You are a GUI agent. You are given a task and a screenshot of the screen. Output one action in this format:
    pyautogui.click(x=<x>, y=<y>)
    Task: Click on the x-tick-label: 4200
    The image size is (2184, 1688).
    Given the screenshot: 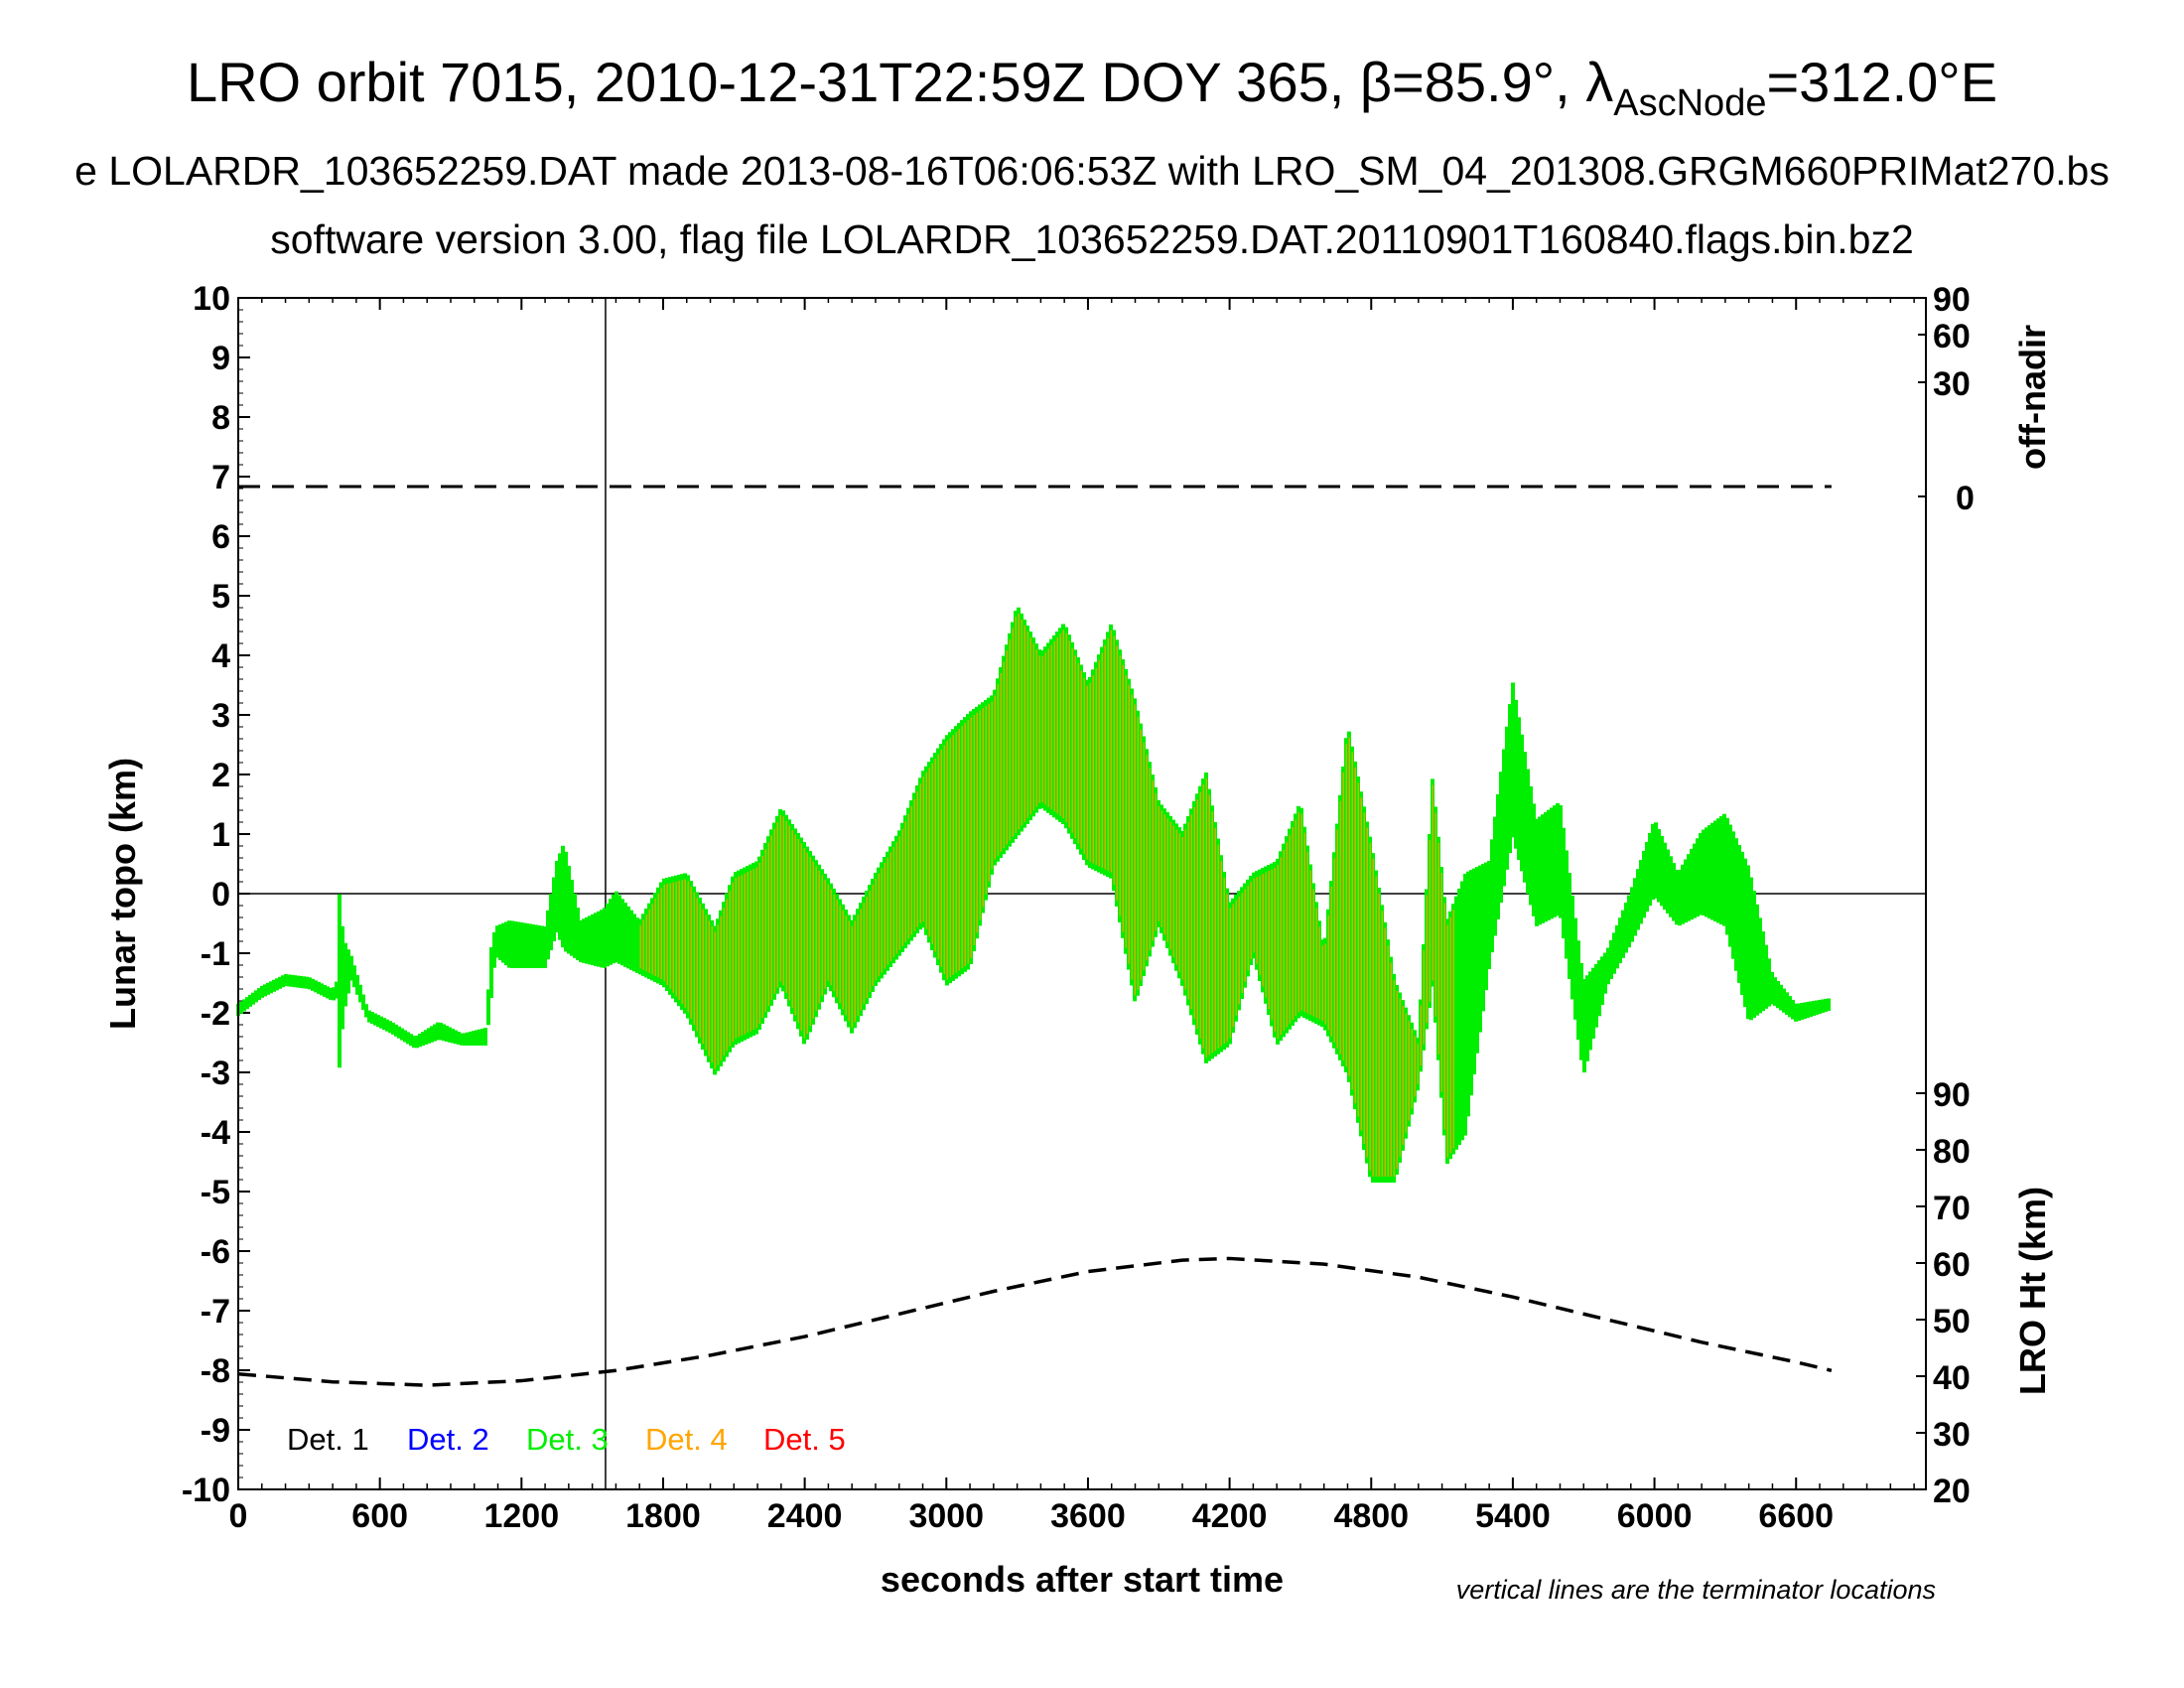 What is the action you would take?
    pyautogui.click(x=1230, y=1516)
    